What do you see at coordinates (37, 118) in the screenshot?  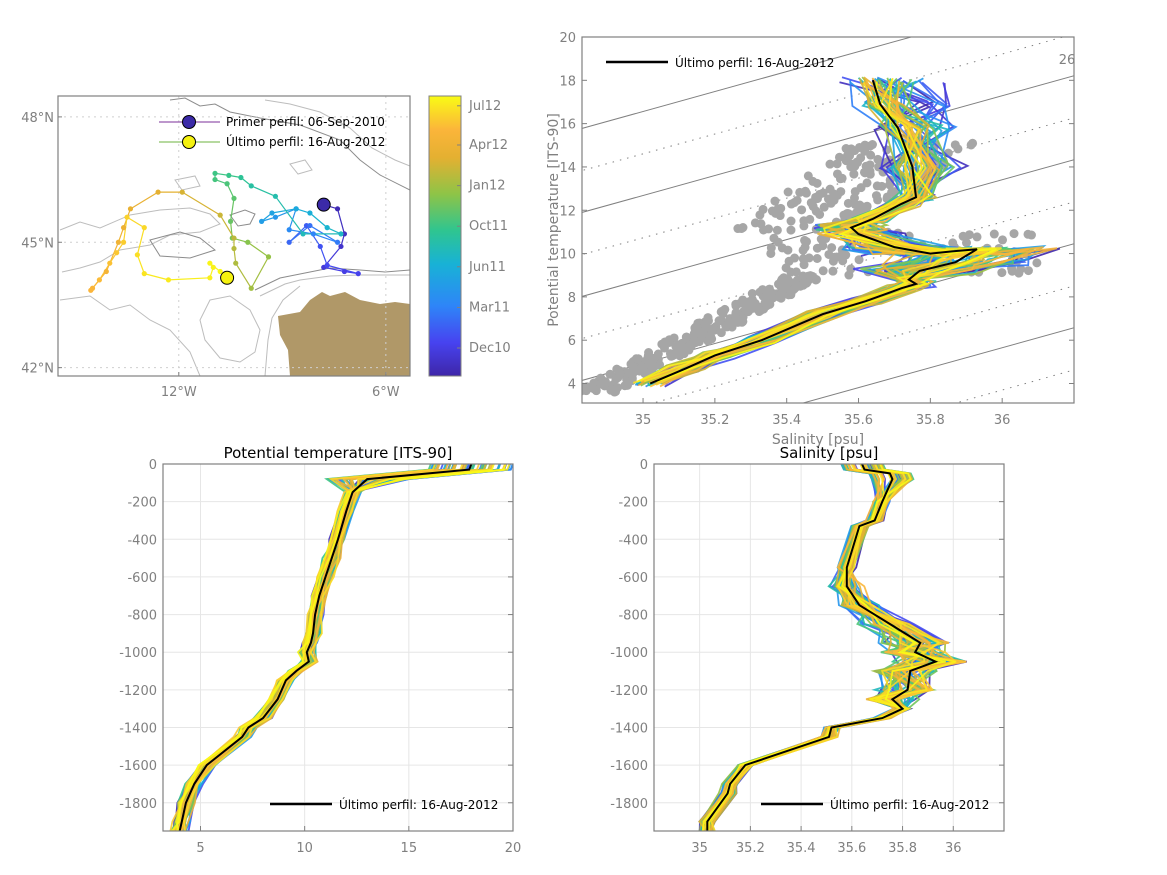 I see `y-tick-label: 48°N` at bounding box center [37, 118].